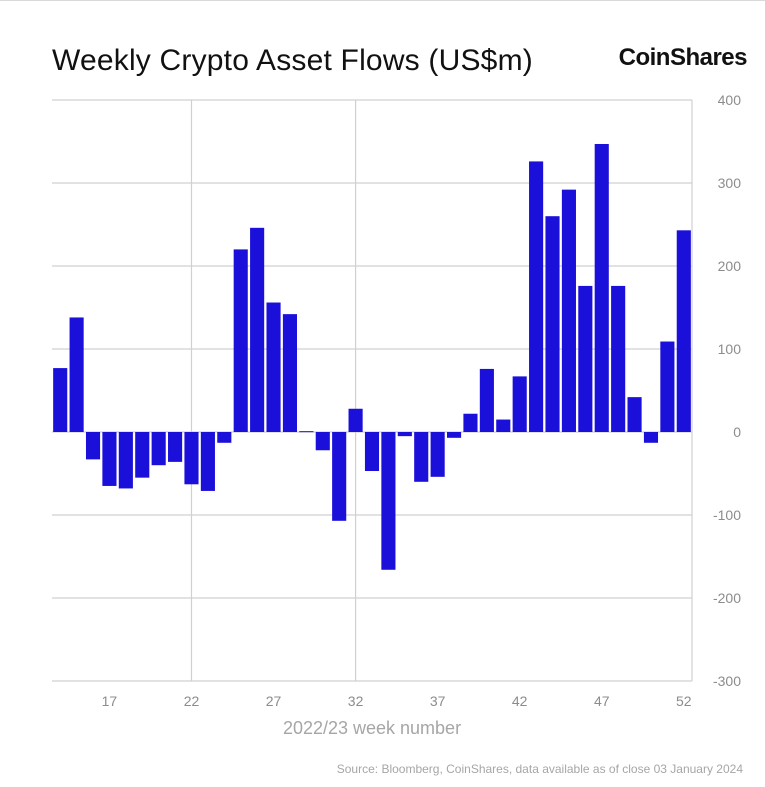  What do you see at coordinates (730, 266) in the screenshot?
I see `y-tick-label: 200` at bounding box center [730, 266].